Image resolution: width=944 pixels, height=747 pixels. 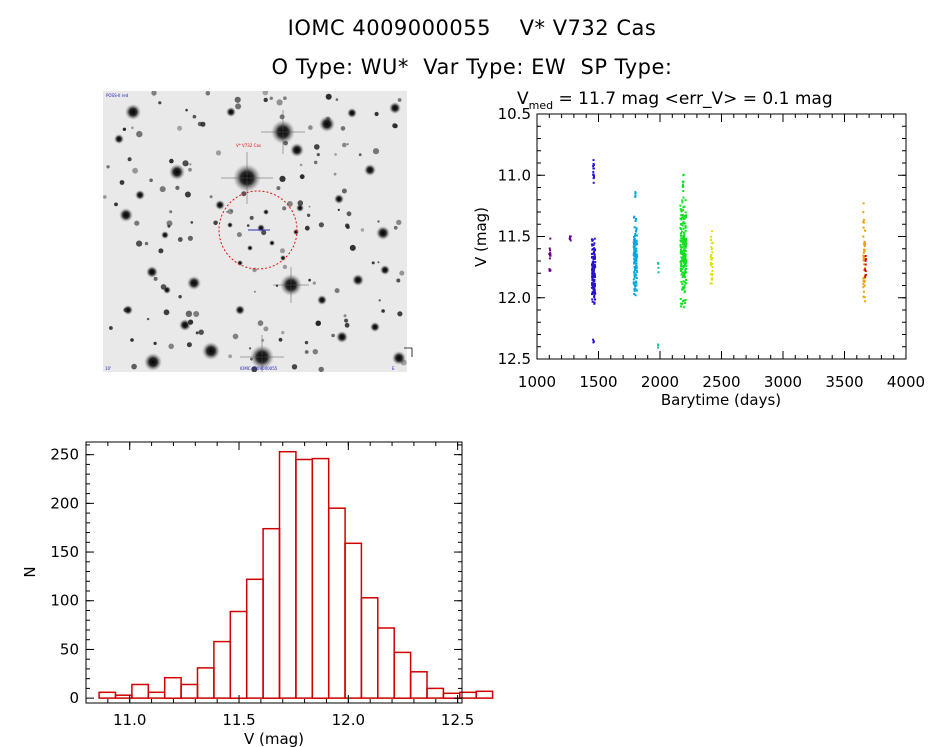 I want to click on light-curve-ytick-label: 10.5, so click(x=514, y=114).